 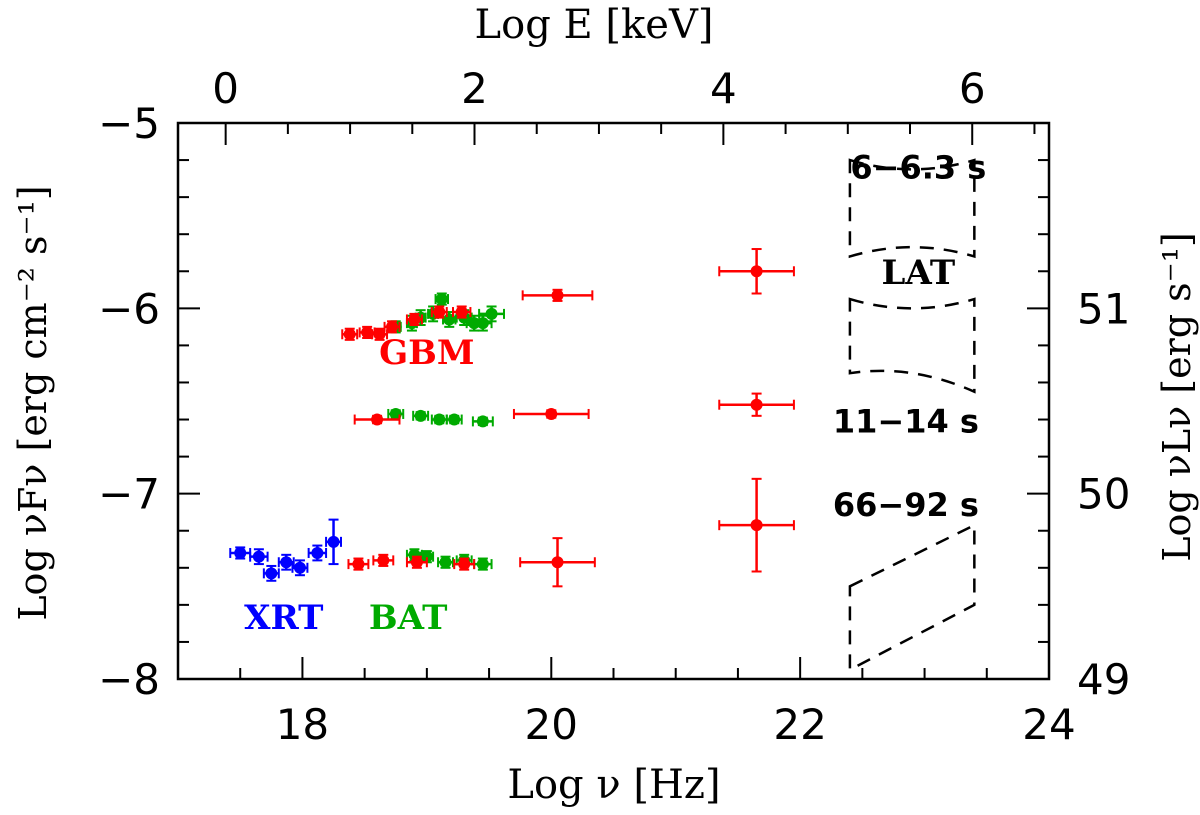 What do you see at coordinates (1048, 724) in the screenshot?
I see `x-tick-label: 24` at bounding box center [1048, 724].